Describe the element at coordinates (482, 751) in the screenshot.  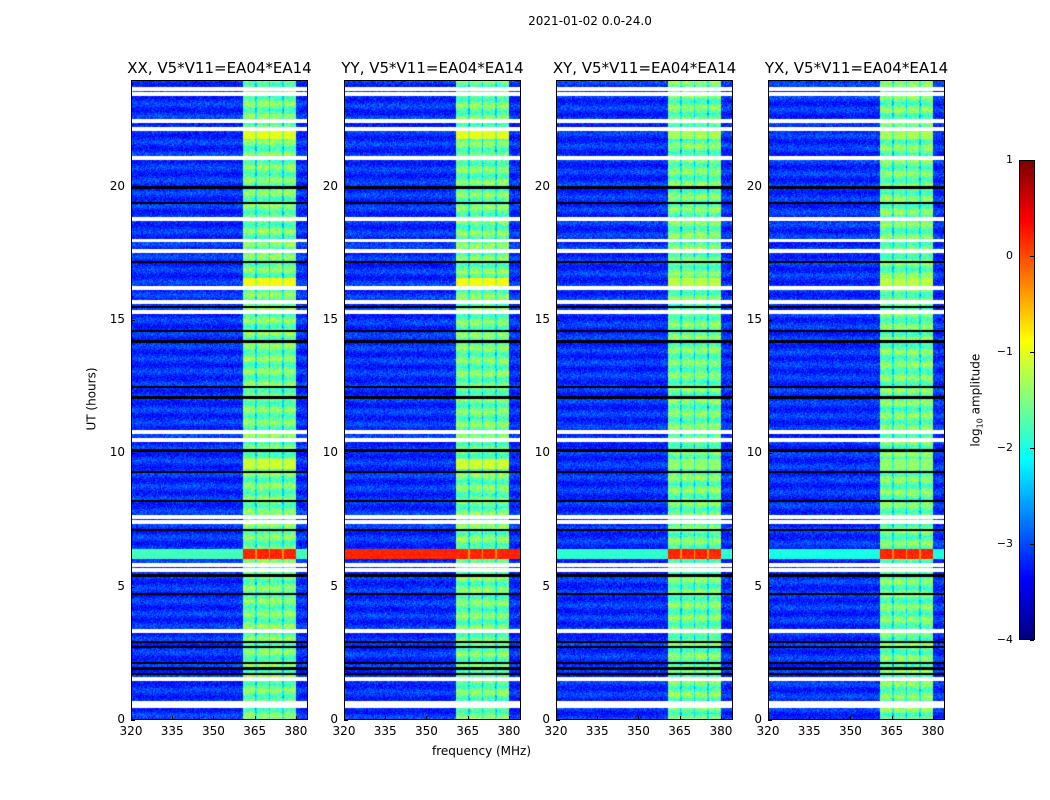
I see `x-axis-label: frequency (MHz)` at that location.